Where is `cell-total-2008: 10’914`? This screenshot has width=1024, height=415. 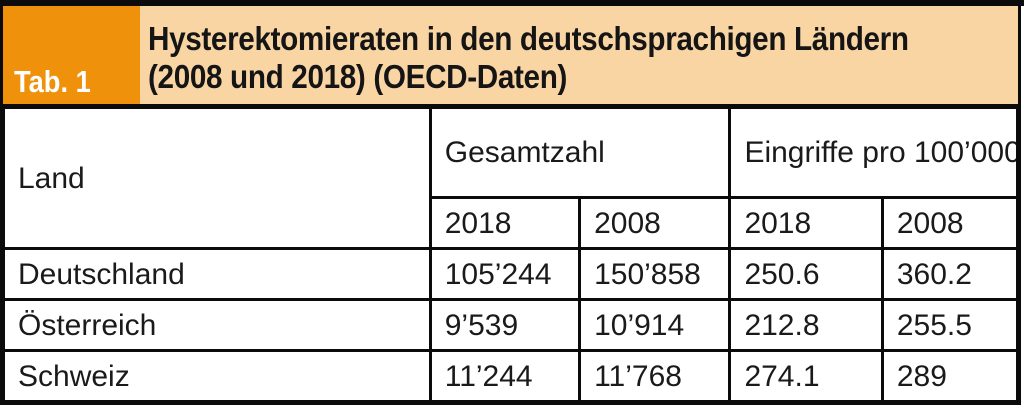
cell-total-2008: 10’914 is located at coordinates (655, 325).